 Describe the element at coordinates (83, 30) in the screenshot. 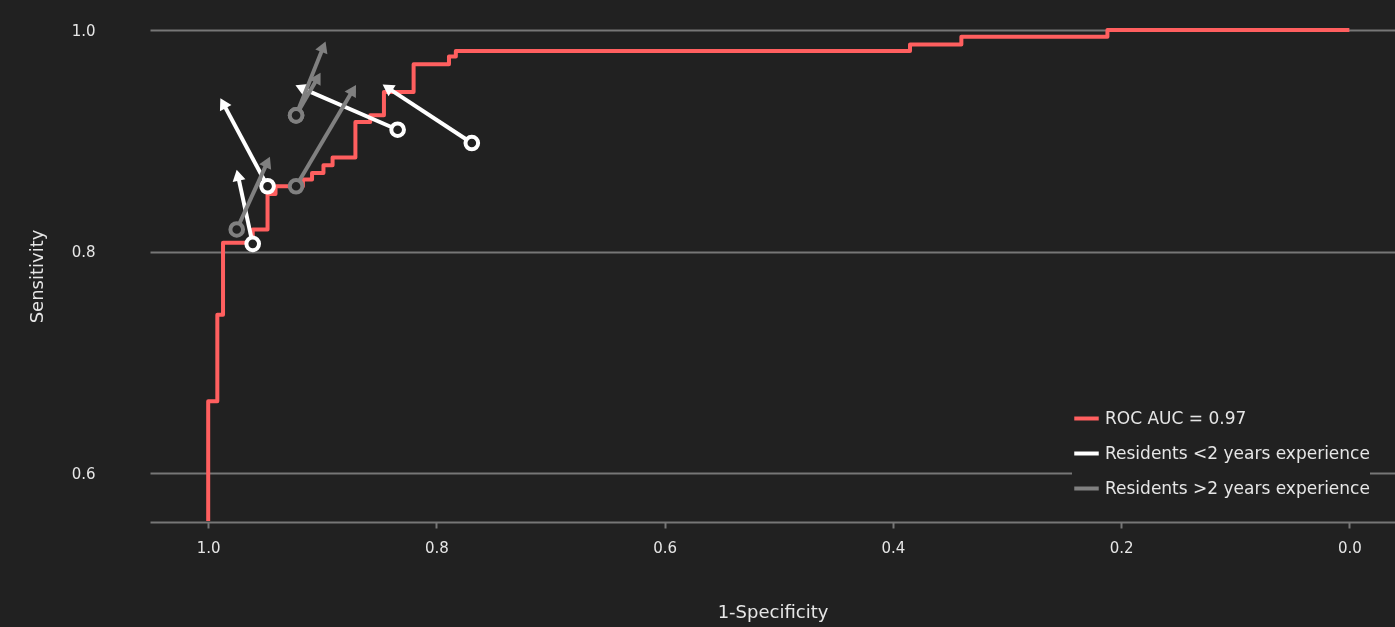

I see `y-tick-label: 1.0` at that location.